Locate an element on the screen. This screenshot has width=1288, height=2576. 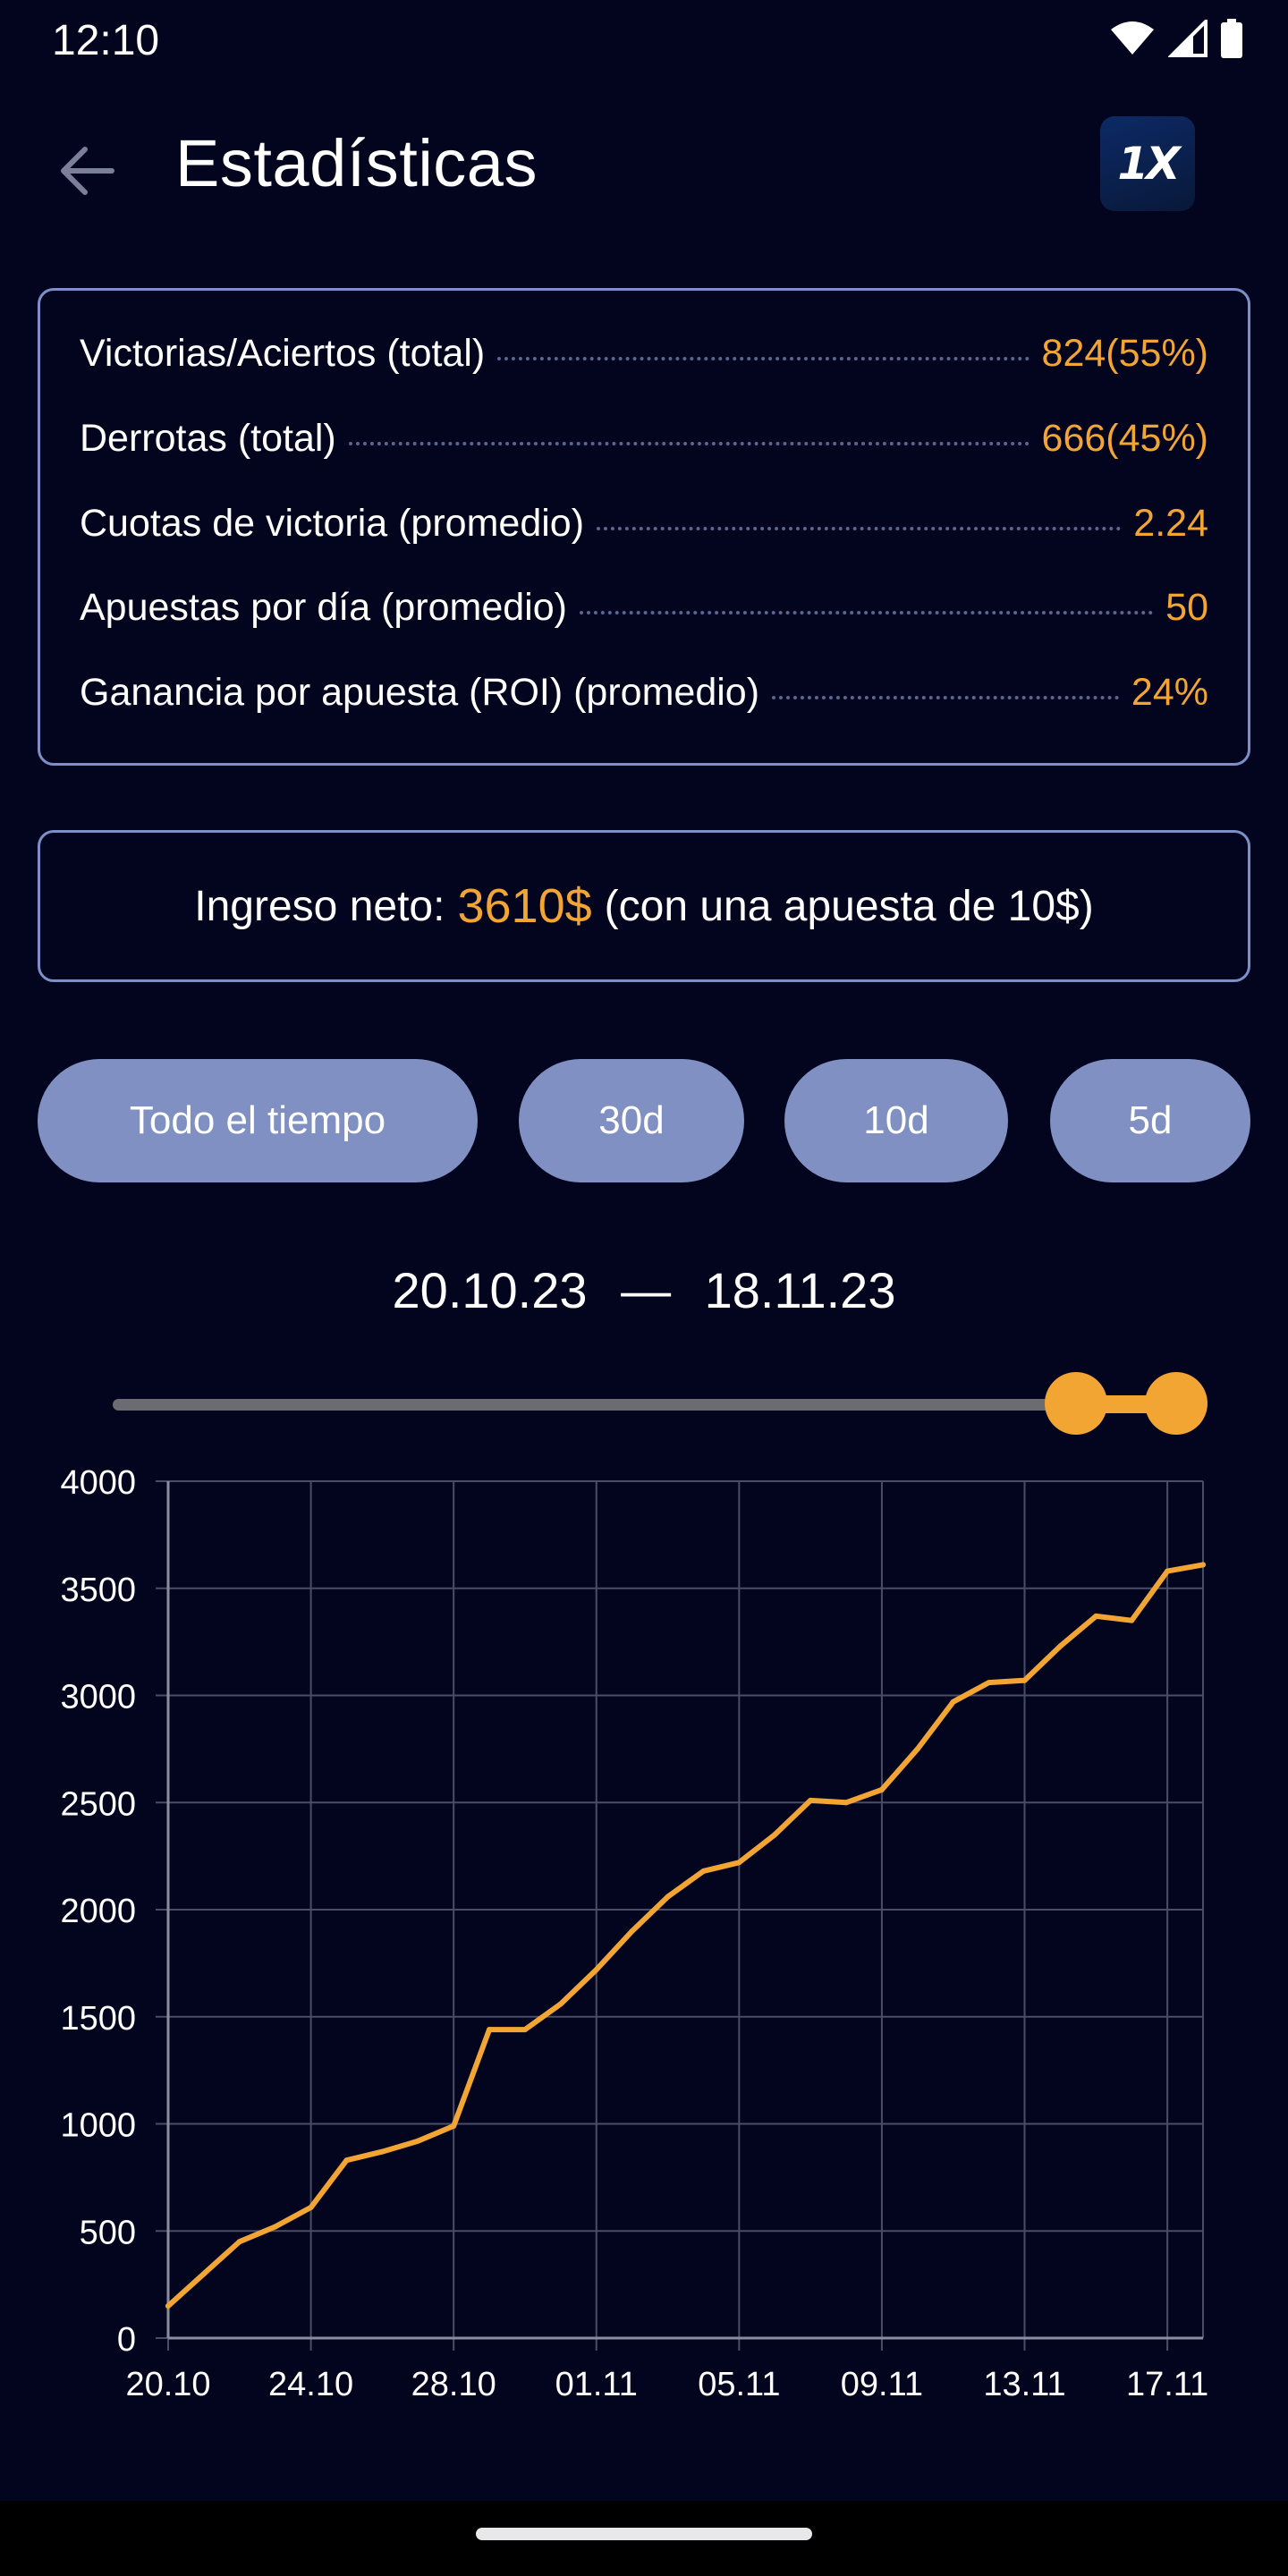
home-gesture-bar is located at coordinates (644, 2534).